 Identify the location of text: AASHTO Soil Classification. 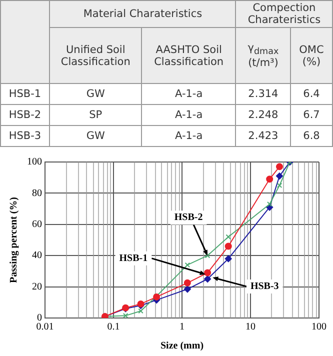
(189, 56).